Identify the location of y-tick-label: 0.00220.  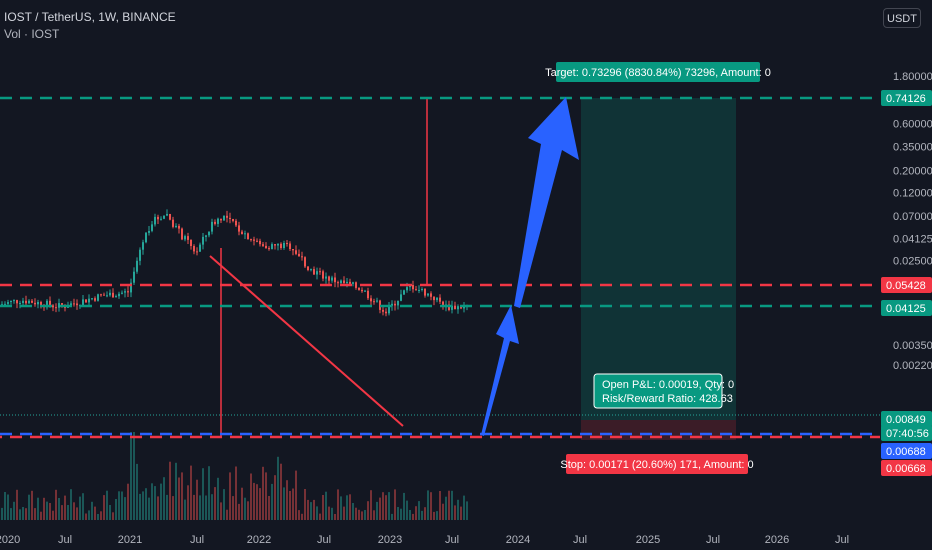
(912, 366).